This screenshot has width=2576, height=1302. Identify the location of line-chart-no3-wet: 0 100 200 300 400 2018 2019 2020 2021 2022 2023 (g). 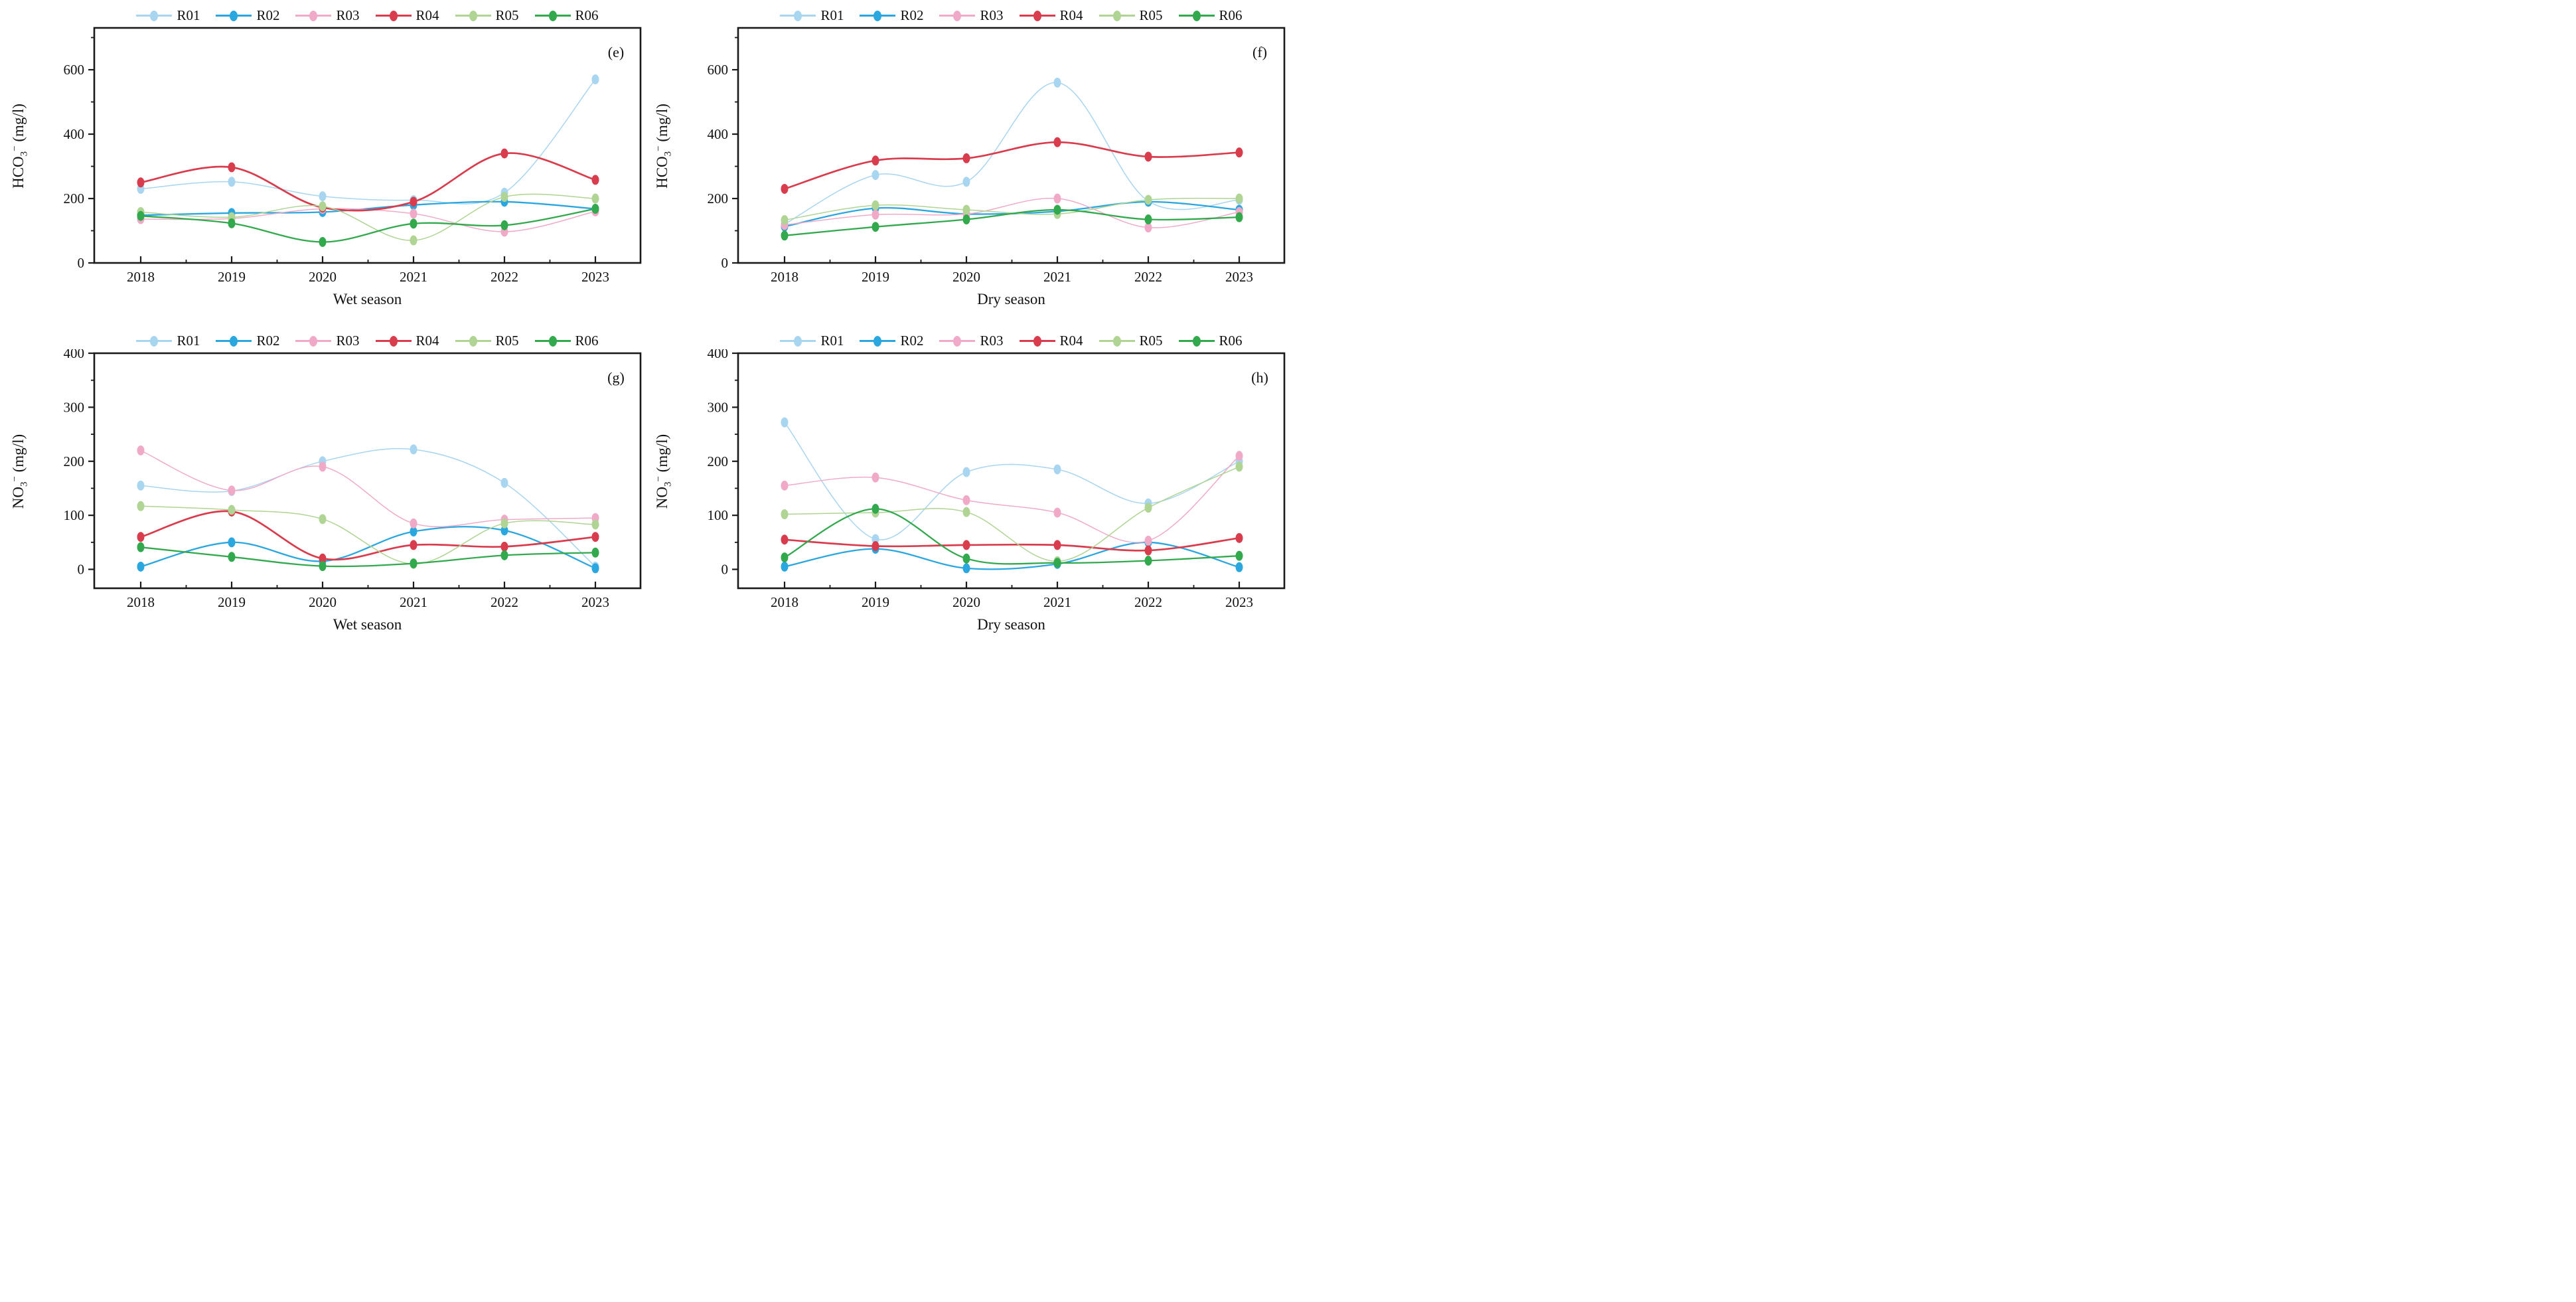
(353, 479).